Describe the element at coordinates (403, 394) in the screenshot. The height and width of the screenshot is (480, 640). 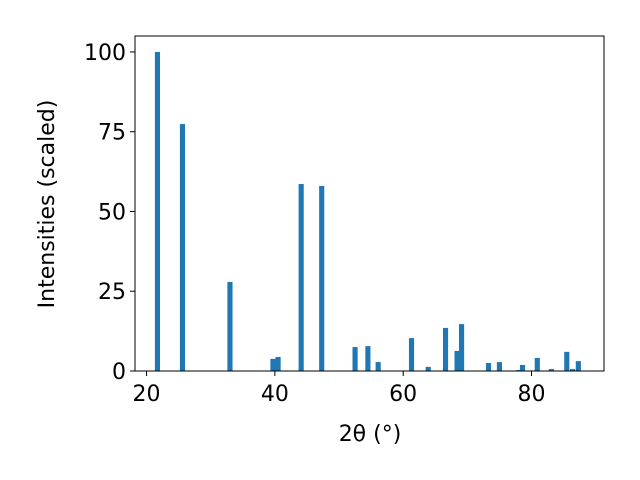
I see `x-tick-label: 60` at that location.